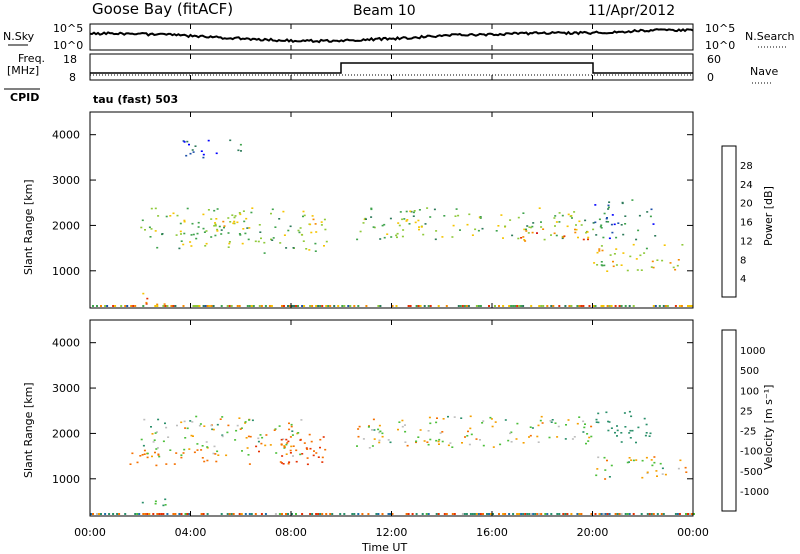 This screenshot has width=800, height=554. I want to click on cpid-label: CPID, so click(24, 97).